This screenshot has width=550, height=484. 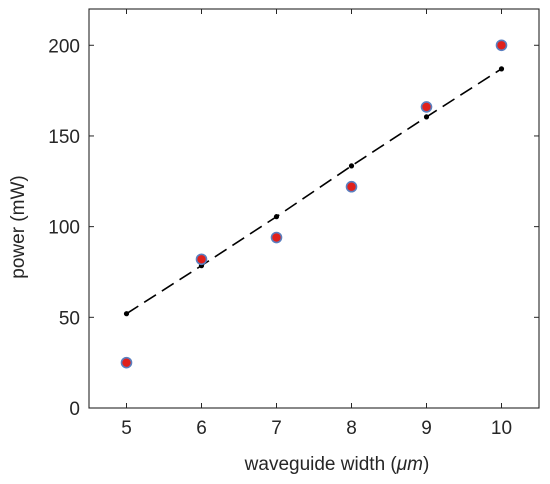 I want to click on y-tick-label-100: 100, so click(x=64, y=228).